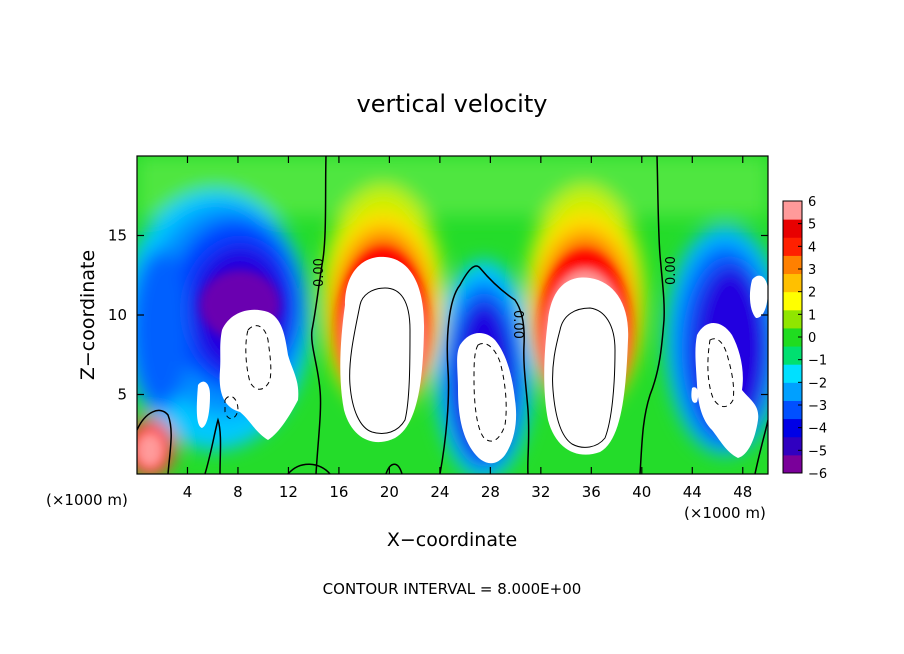 This screenshot has height=654, width=904. What do you see at coordinates (817, 429) in the screenshot?
I see `colorbar-tick-label: −4` at bounding box center [817, 429].